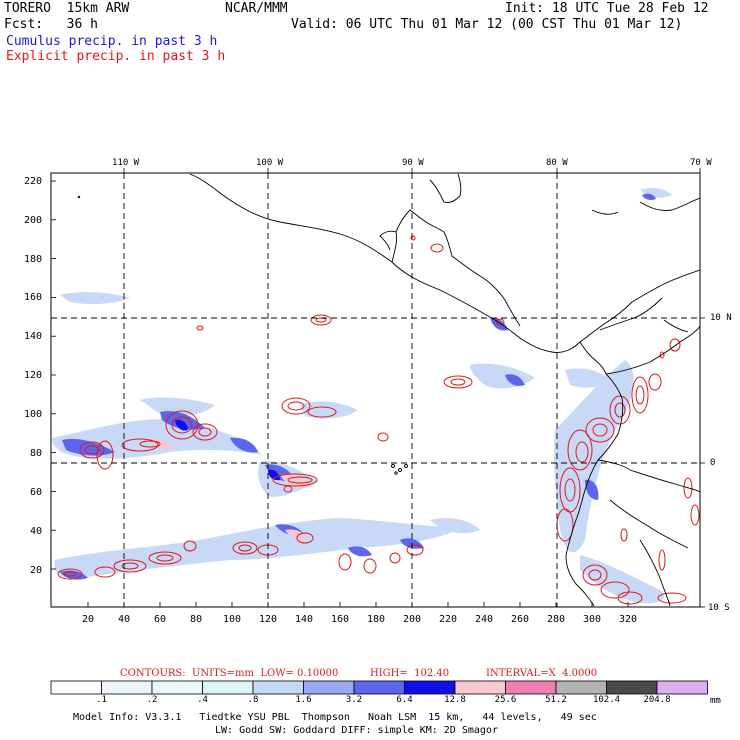 This screenshot has height=740, width=740. Describe the element at coordinates (53, 375) in the screenshot. I see `left-axis-ticks` at that location.